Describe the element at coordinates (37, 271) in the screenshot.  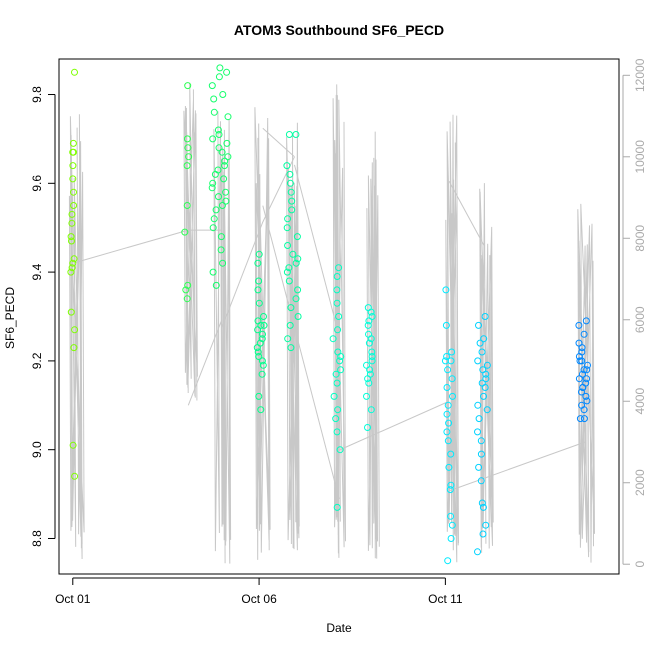
I see `y-tick-label: 9.4` at that location.